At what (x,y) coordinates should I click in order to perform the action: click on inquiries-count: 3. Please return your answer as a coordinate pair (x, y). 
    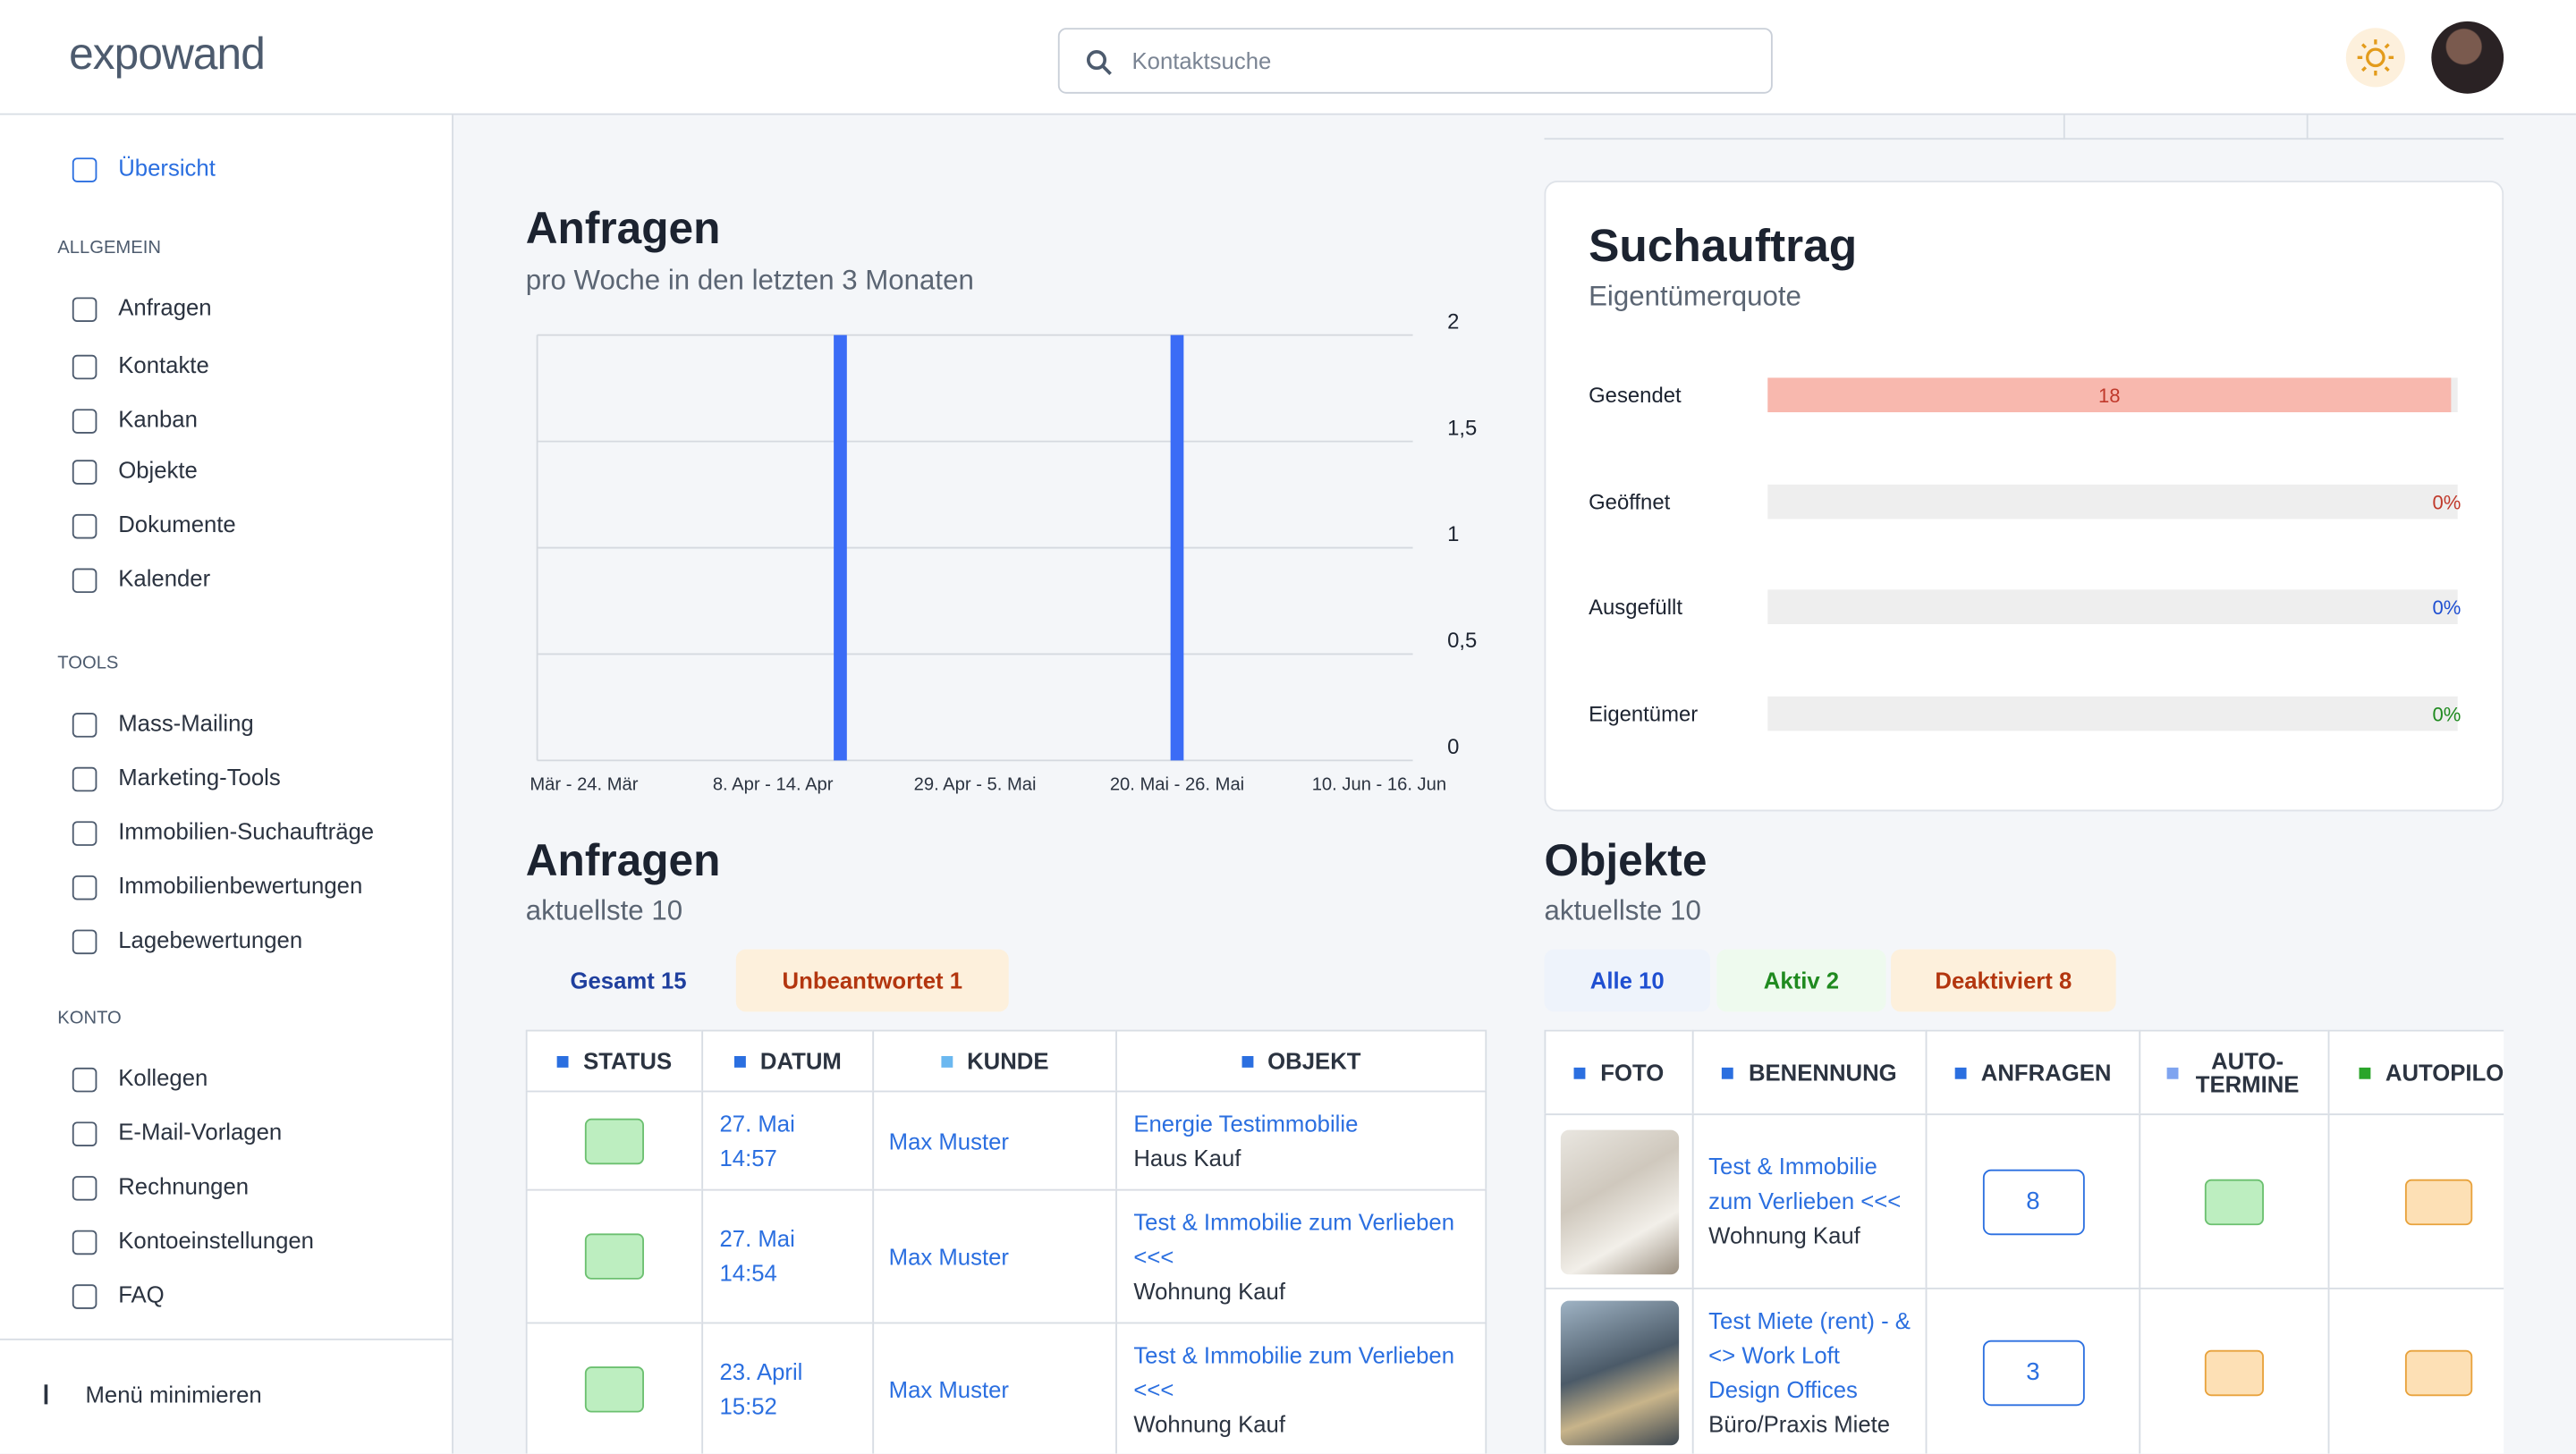
    Looking at the image, I should click on (2032, 1374).